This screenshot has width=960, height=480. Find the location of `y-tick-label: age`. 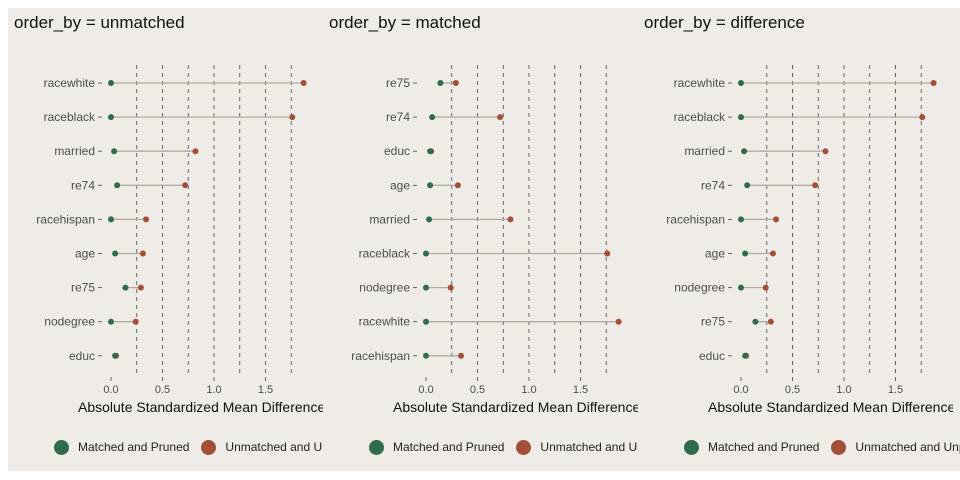

y-tick-label: age is located at coordinates (85, 254).